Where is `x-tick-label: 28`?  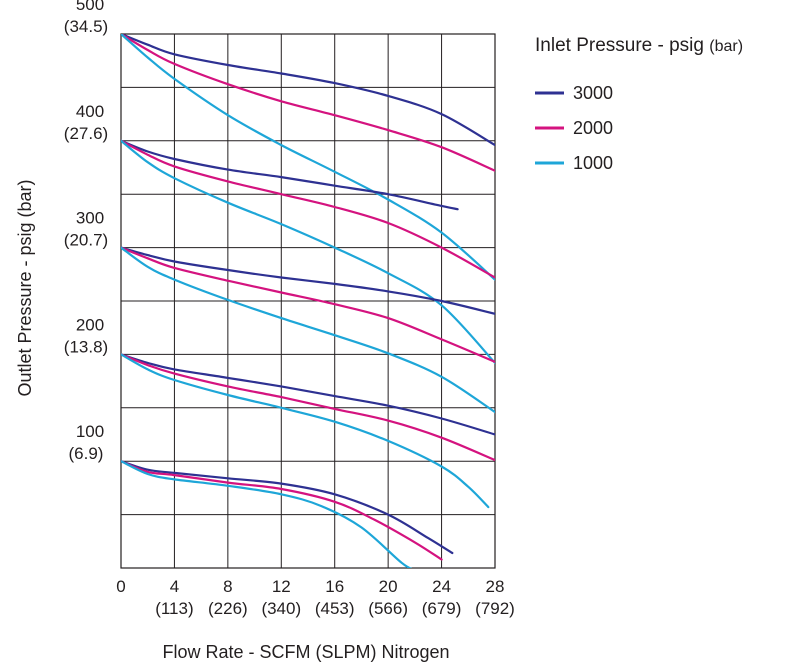
x-tick-label: 28 is located at coordinates (495, 586).